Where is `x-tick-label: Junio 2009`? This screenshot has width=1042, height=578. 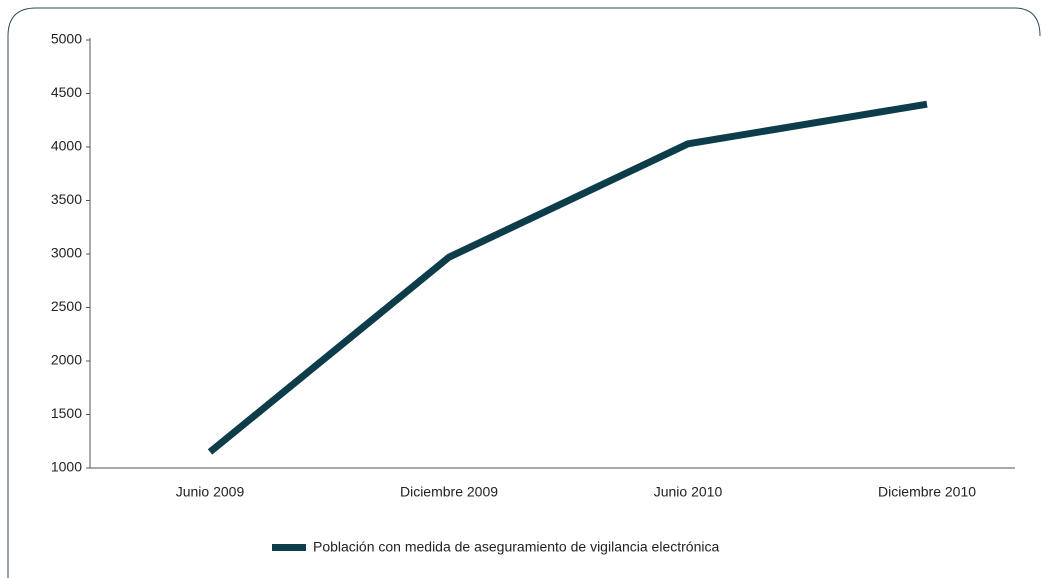 x-tick-label: Junio 2009 is located at coordinates (210, 492).